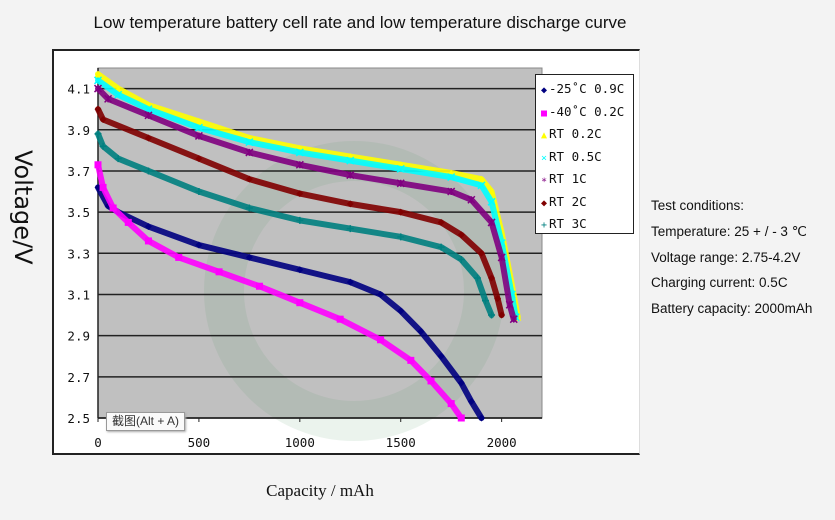  I want to click on y-tick-label: 3.7, so click(78, 171).